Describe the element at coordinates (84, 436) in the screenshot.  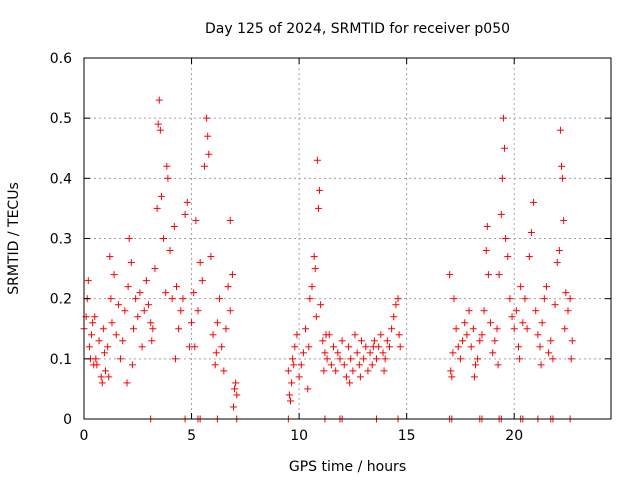
I see `x-tick-label: 0` at that location.